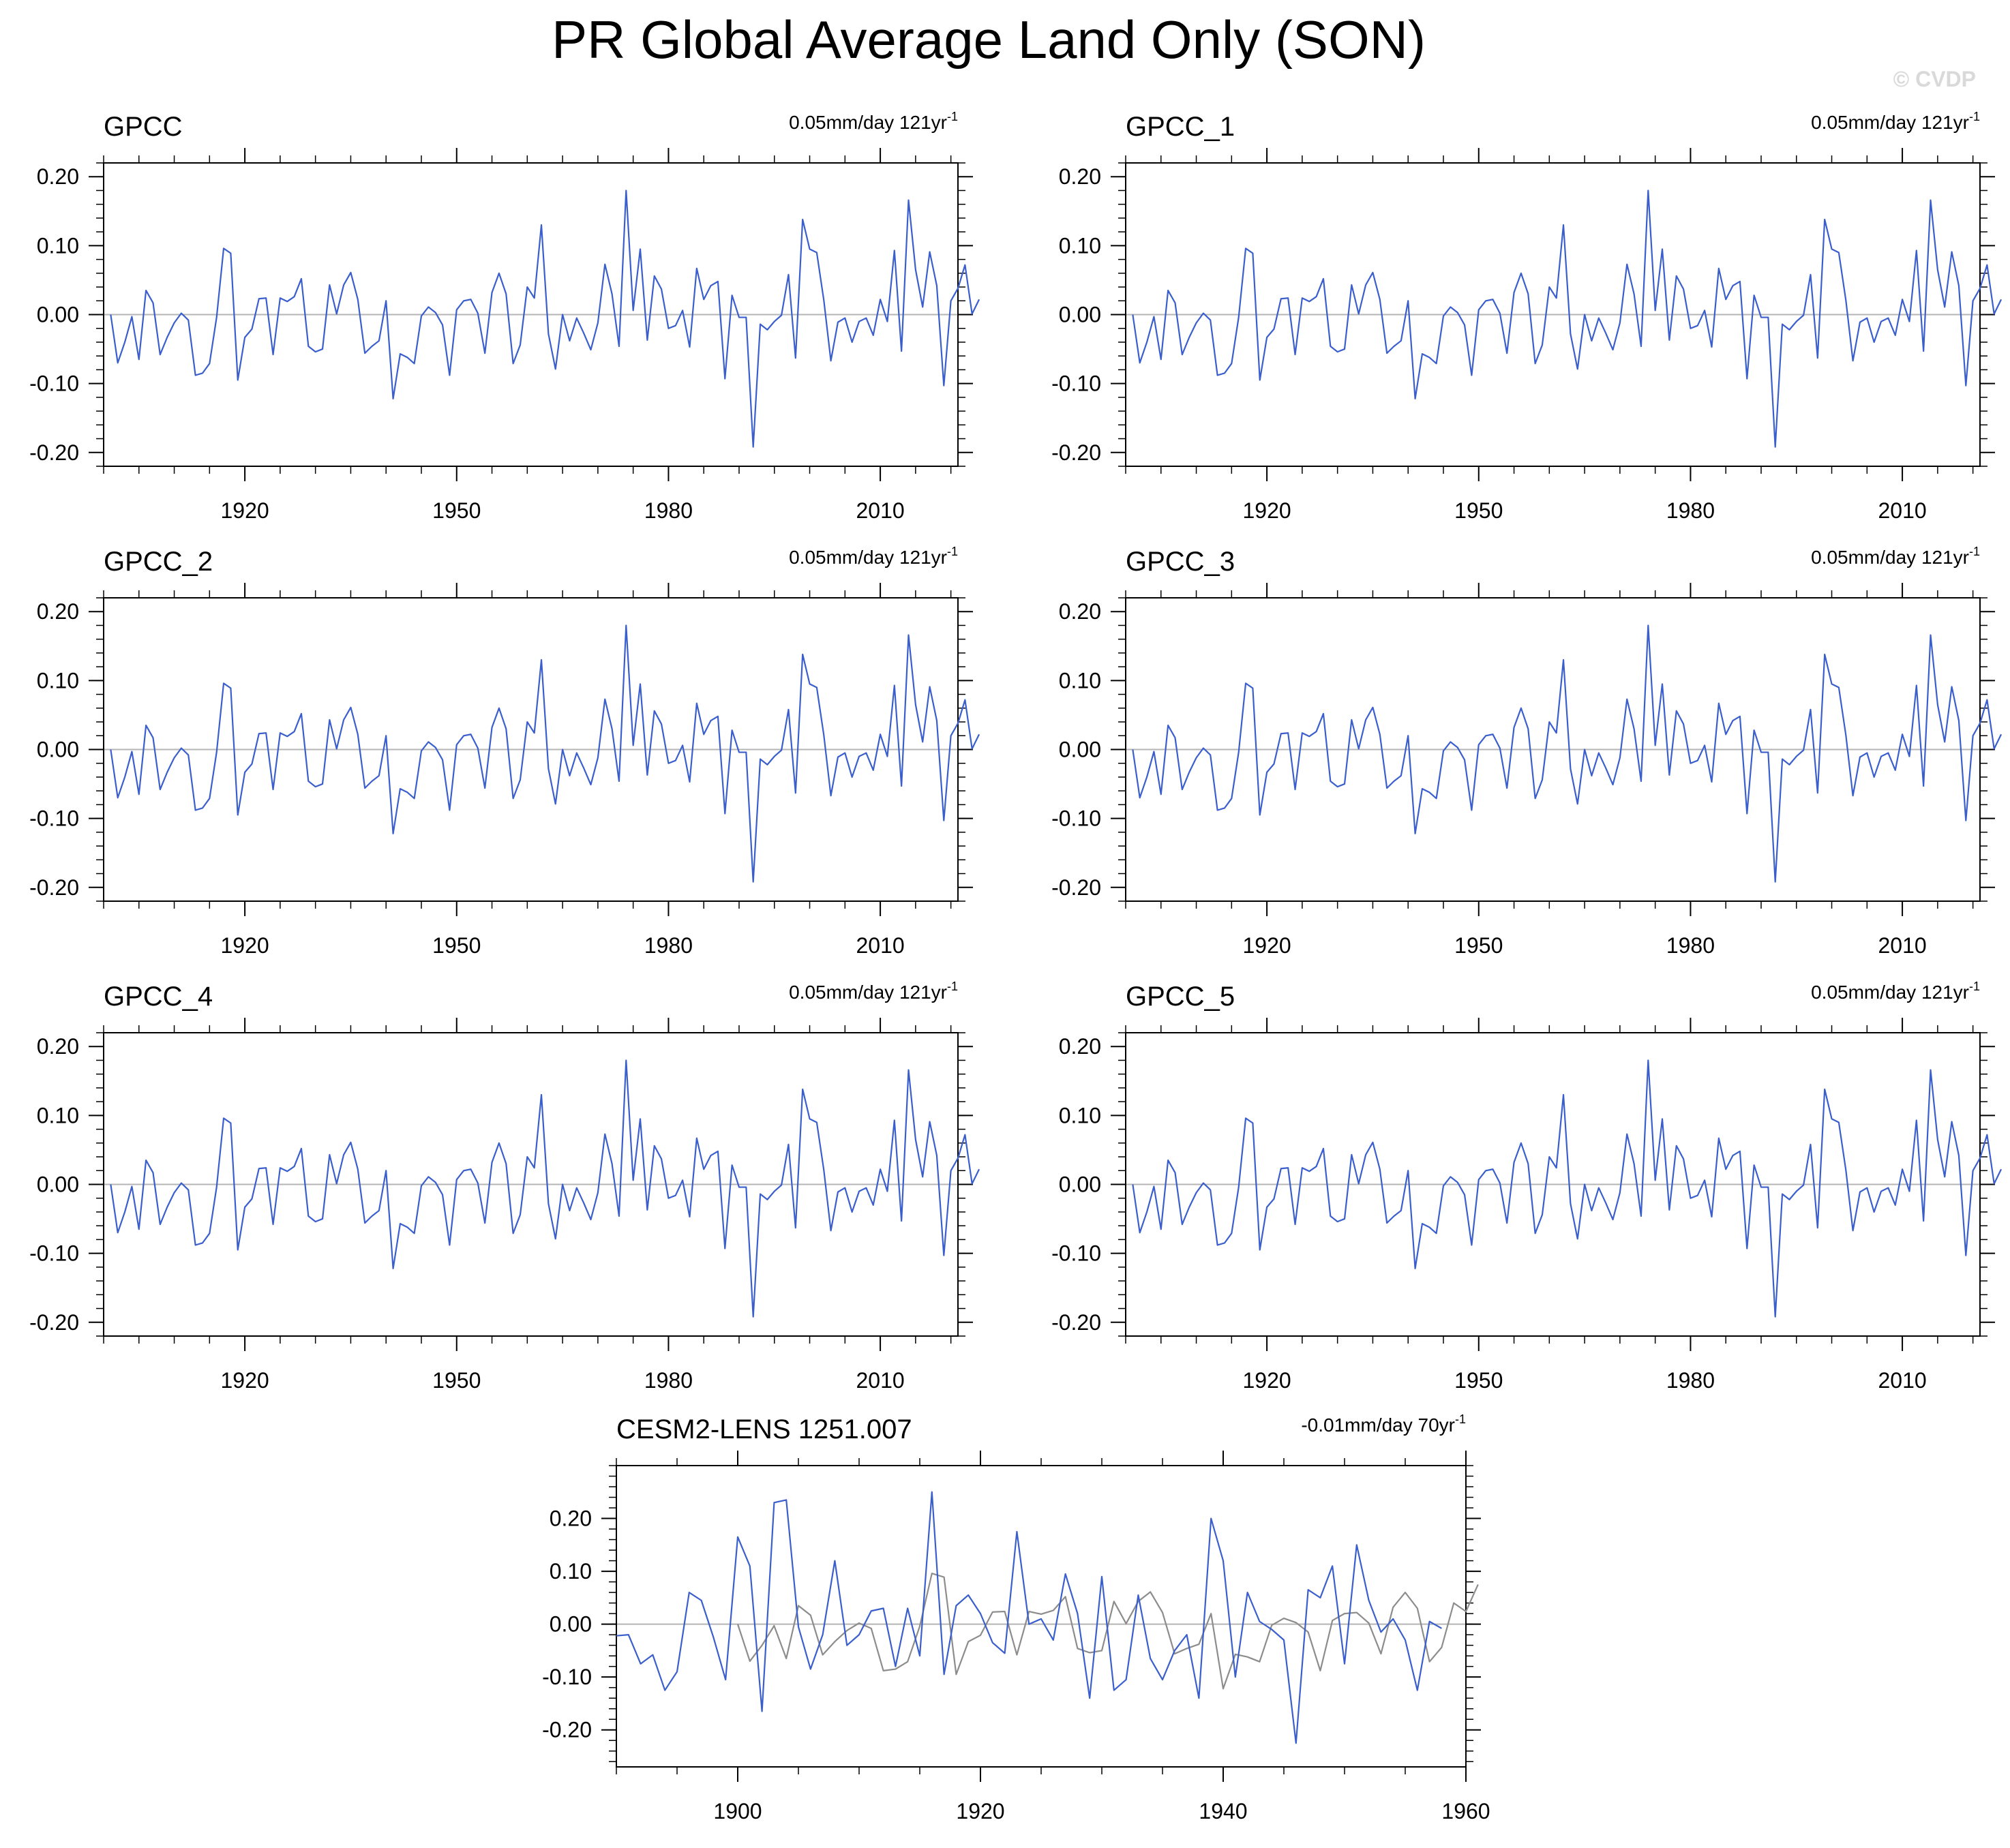 The width and height of the screenshot is (2010, 1848). I want to click on panel-title: GPCC, so click(143, 127).